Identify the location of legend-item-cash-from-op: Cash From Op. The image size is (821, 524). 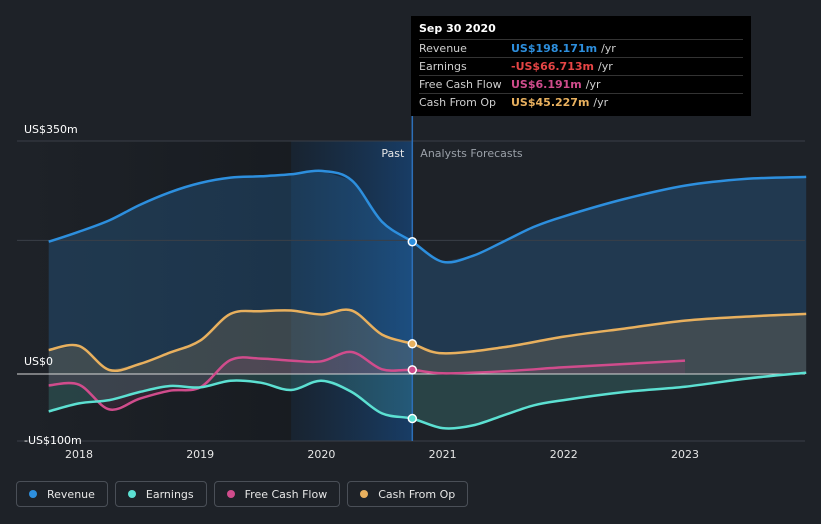
(408, 494).